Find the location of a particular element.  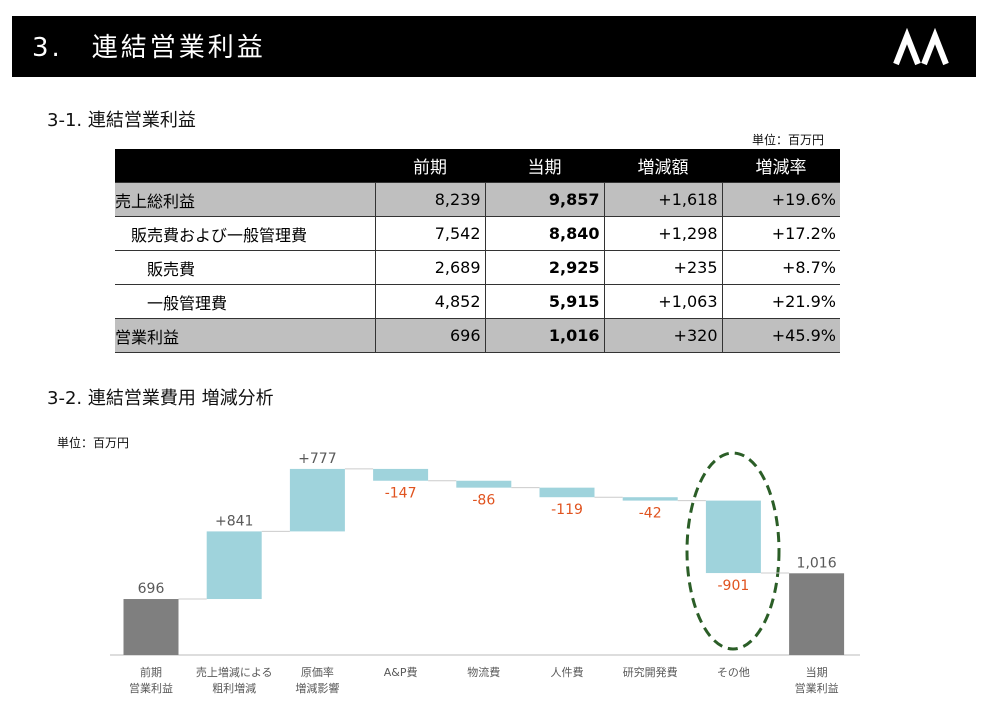

cell: 2,689 is located at coordinates (429, 267).